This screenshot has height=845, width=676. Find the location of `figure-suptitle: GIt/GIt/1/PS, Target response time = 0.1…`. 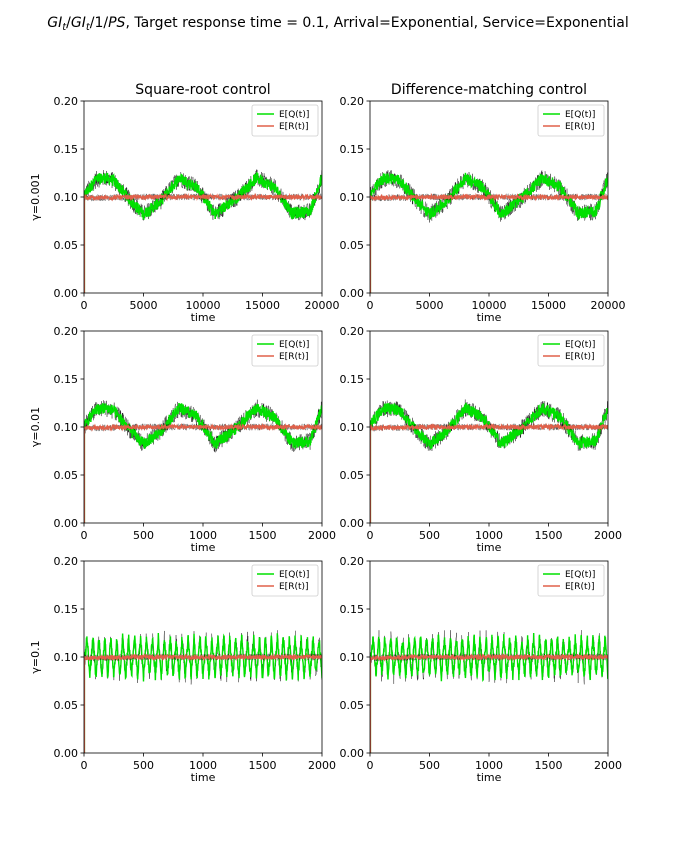

figure-suptitle: GIt/GIt/1/PS, Target response time = 0.1… is located at coordinates (338, 24).